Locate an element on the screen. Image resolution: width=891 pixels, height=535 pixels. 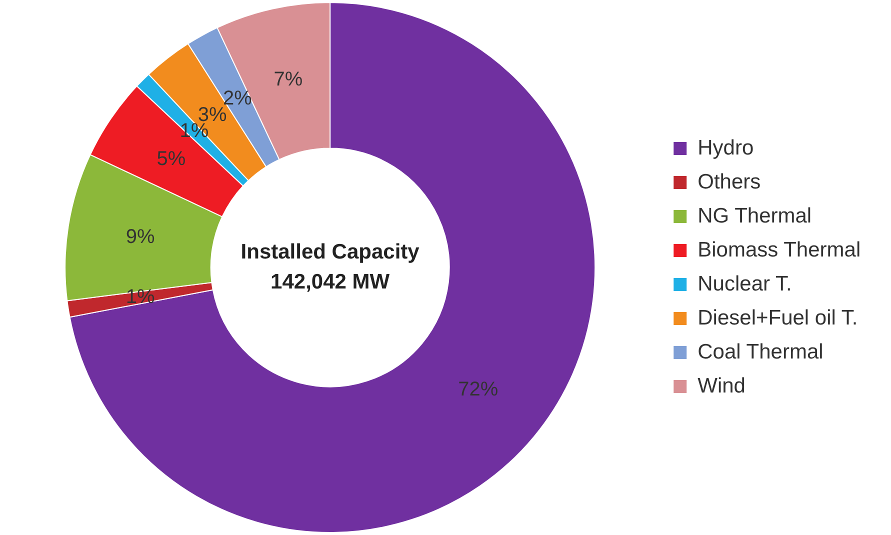
legend-label: Biomass Thermal is located at coordinates (779, 250).